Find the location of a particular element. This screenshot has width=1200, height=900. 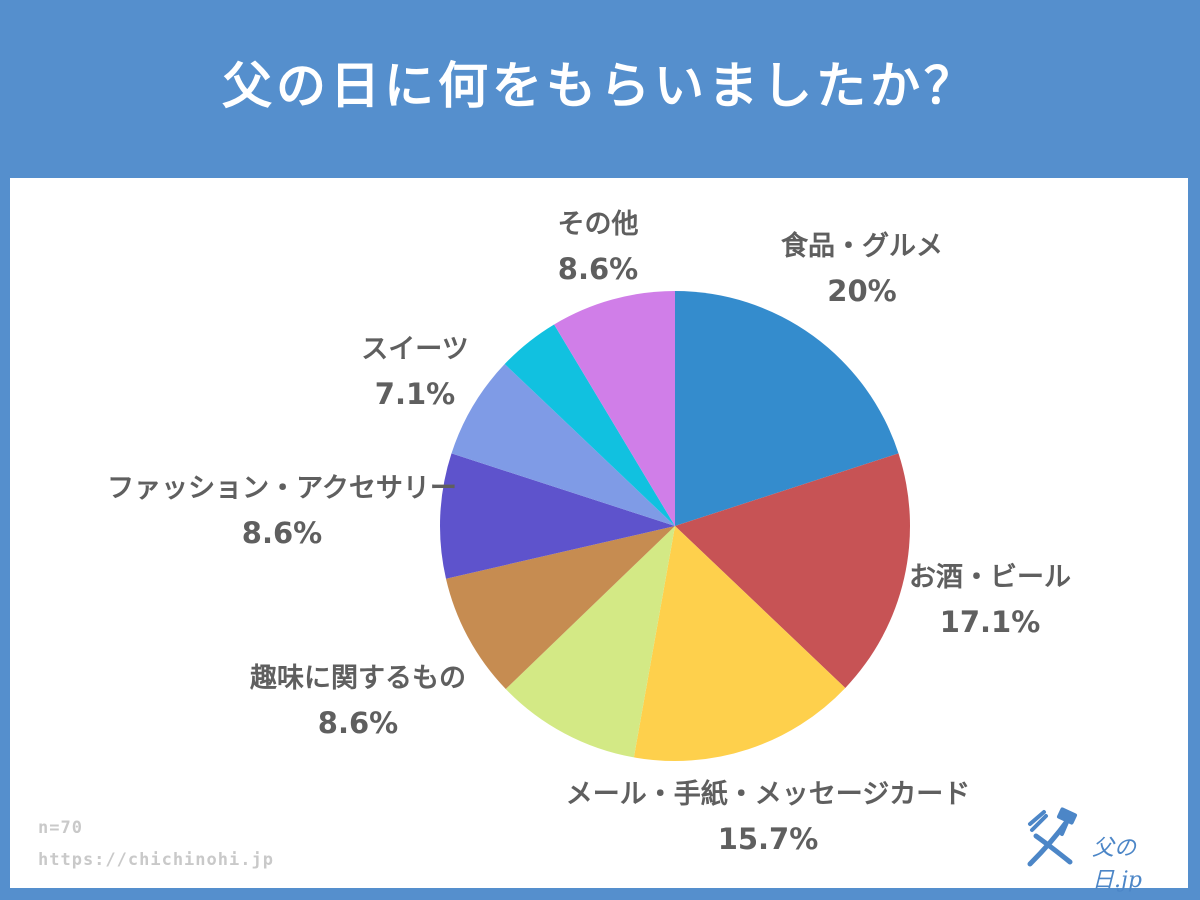

slice-label-name-5: ファッション・アクセサリー is located at coordinates (282, 488).